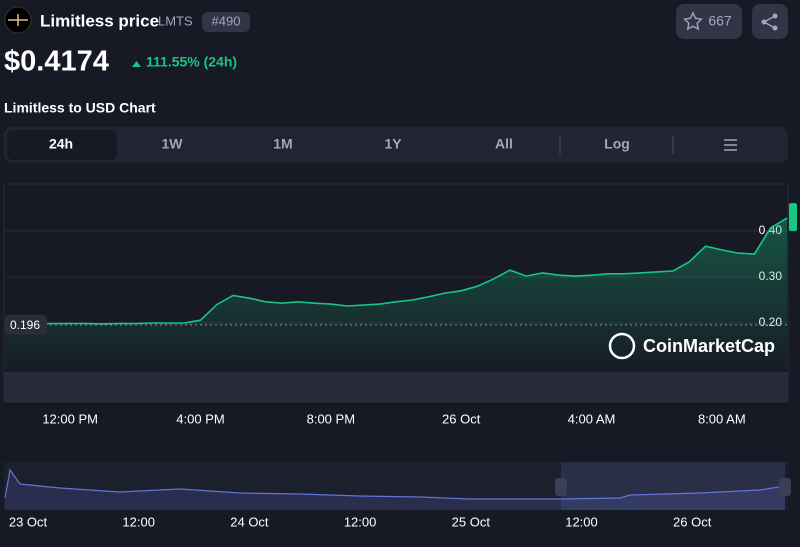  What do you see at coordinates (720, 21) in the screenshot?
I see `watchlist-count: 667` at bounding box center [720, 21].